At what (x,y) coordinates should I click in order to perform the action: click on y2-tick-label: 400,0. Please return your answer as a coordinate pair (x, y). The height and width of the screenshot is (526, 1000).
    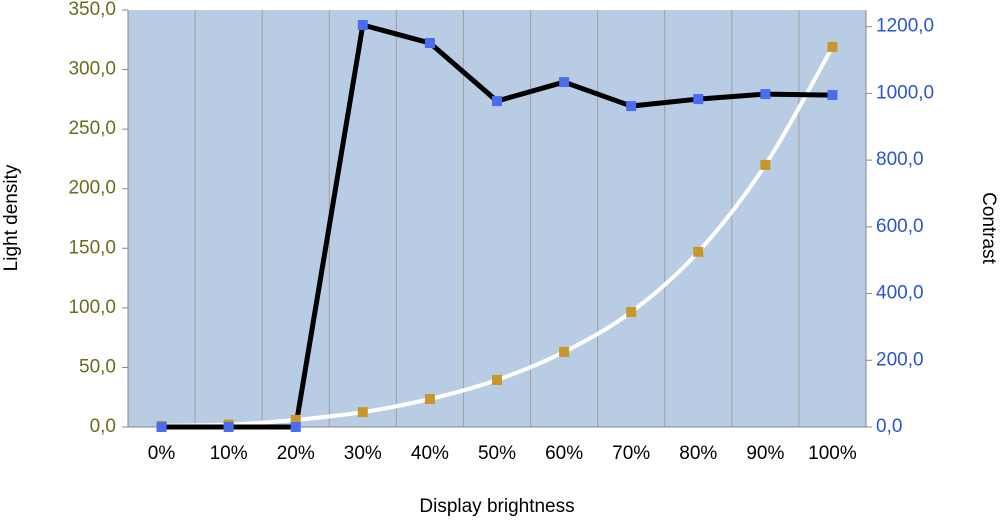
    Looking at the image, I should click on (900, 293).